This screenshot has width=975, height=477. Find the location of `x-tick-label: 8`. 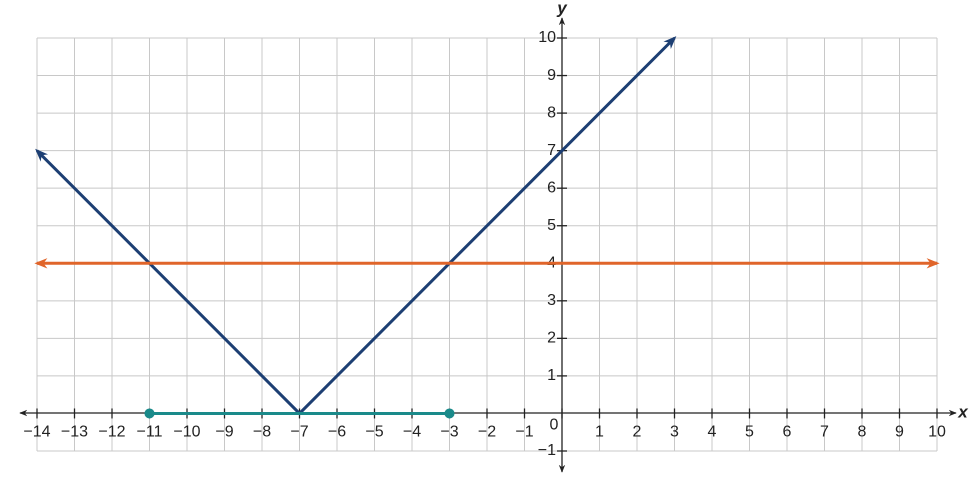

x-tick-label: 8 is located at coordinates (862, 432).